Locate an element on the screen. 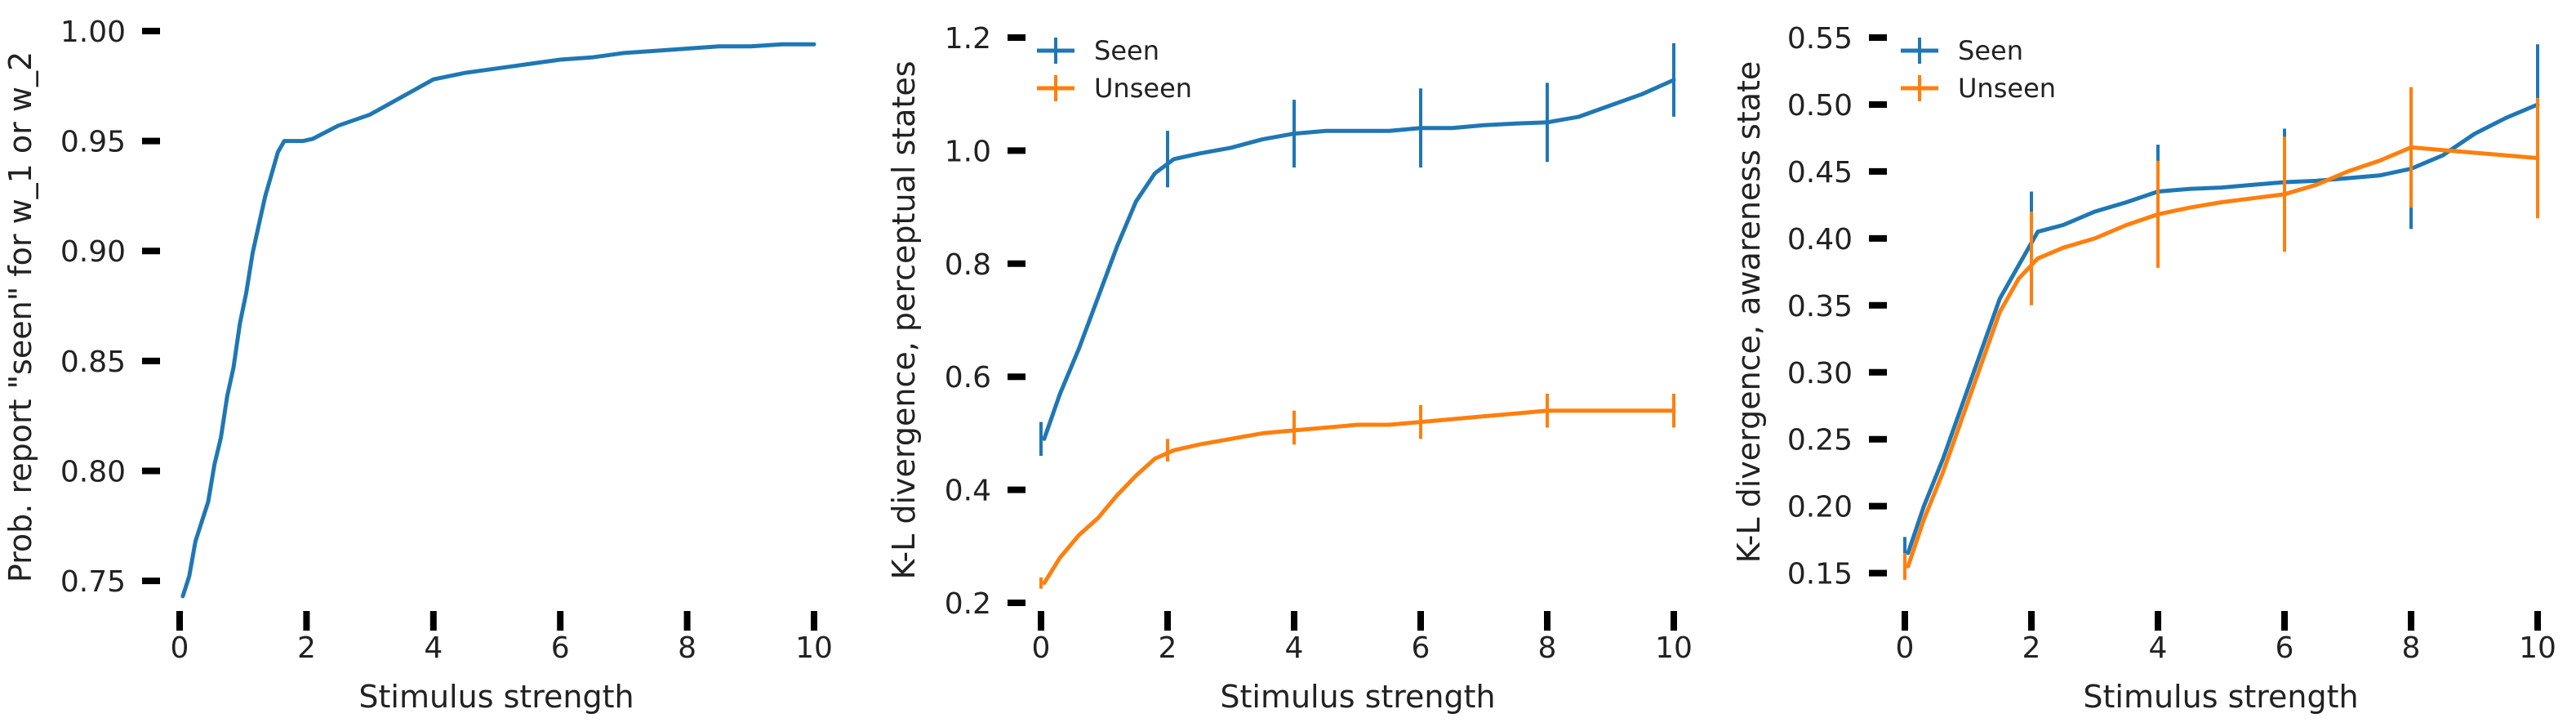 The width and height of the screenshot is (2576, 727). y-tick-label: 0.95 is located at coordinates (93, 142).